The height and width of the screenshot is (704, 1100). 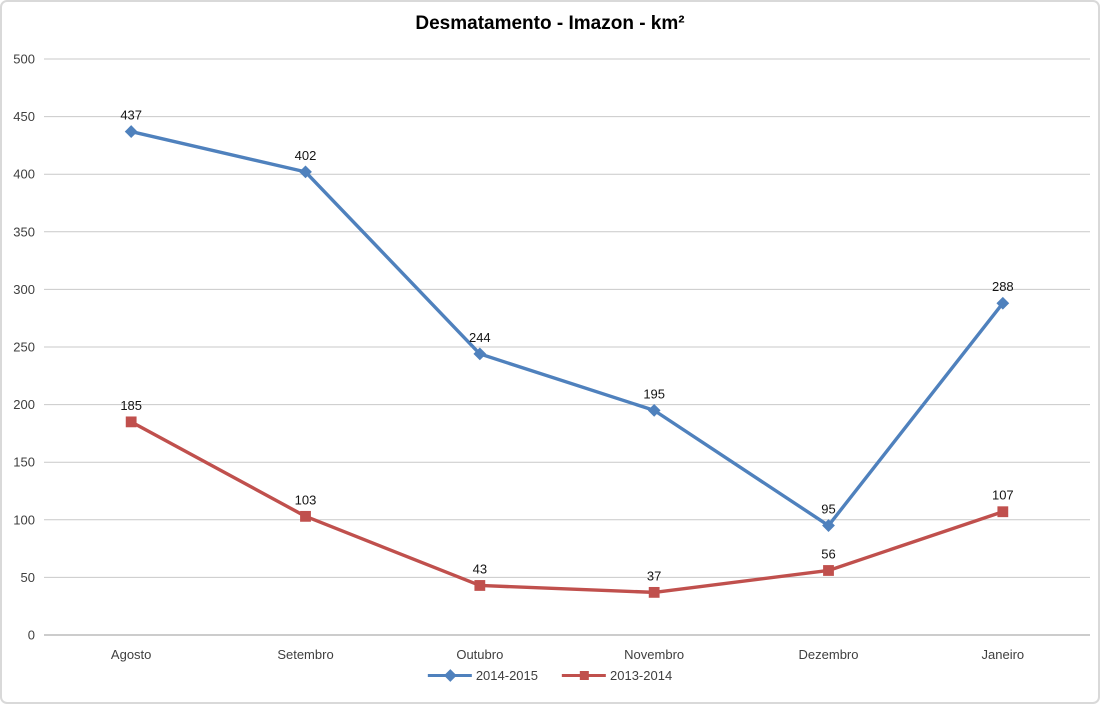 What do you see at coordinates (24, 174) in the screenshot?
I see `y-tick-label: 400` at bounding box center [24, 174].